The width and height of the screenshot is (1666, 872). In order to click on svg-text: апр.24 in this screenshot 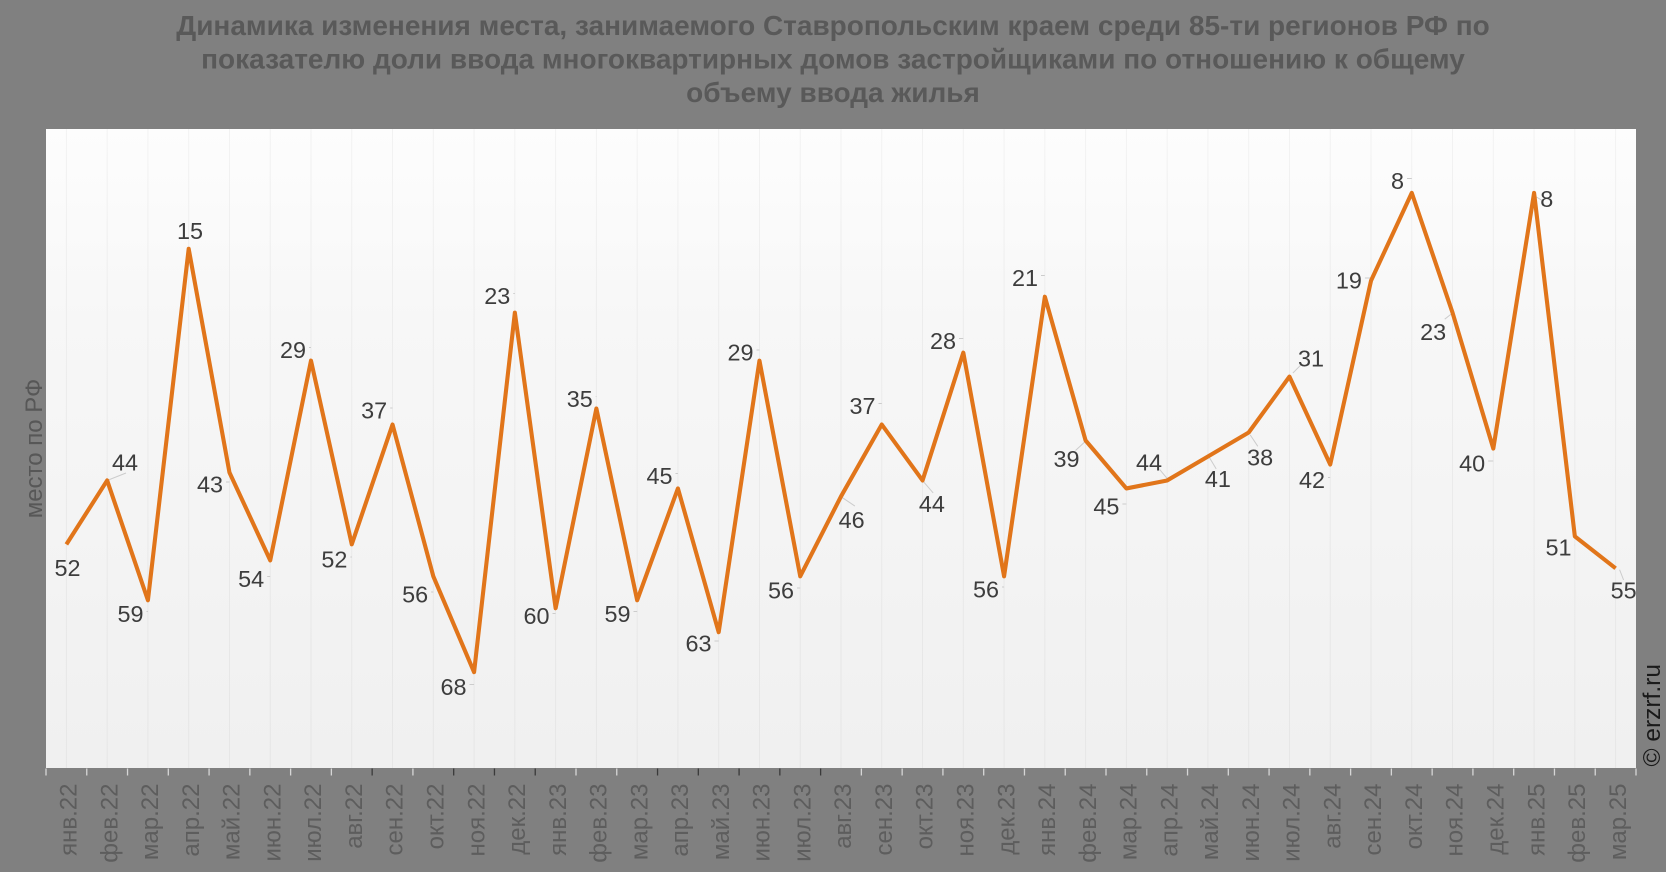, I will do `click(1169, 820)`.